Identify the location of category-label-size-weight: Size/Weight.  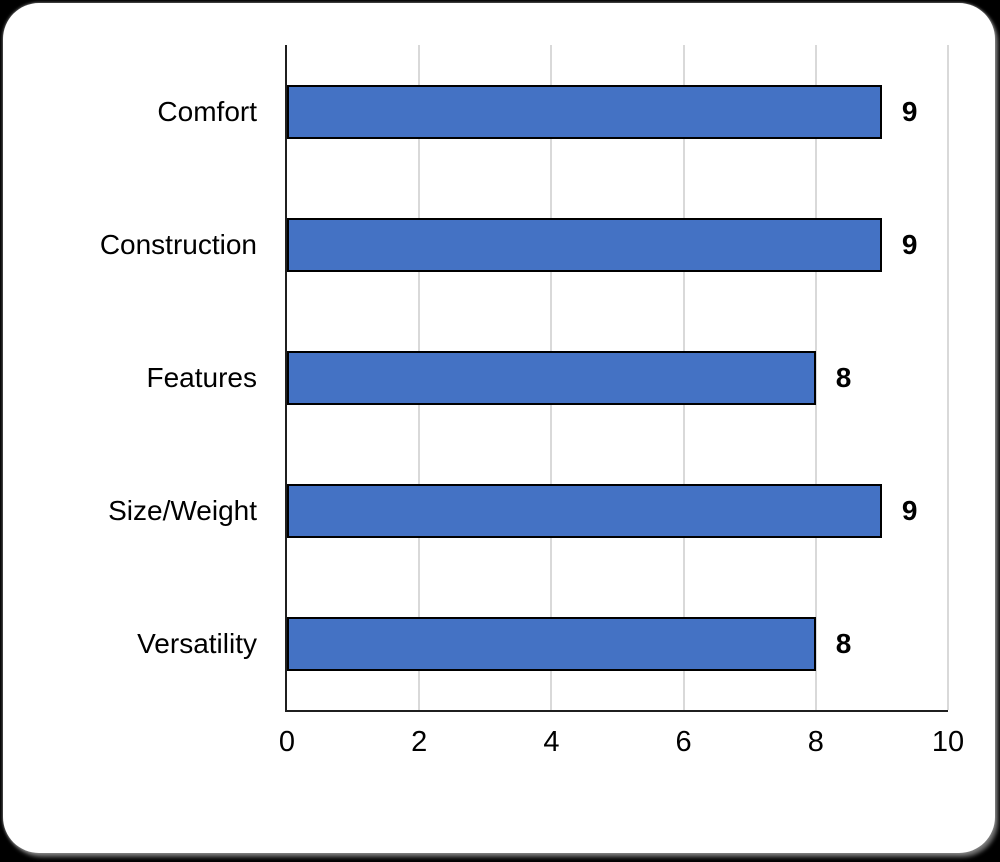
(182, 510).